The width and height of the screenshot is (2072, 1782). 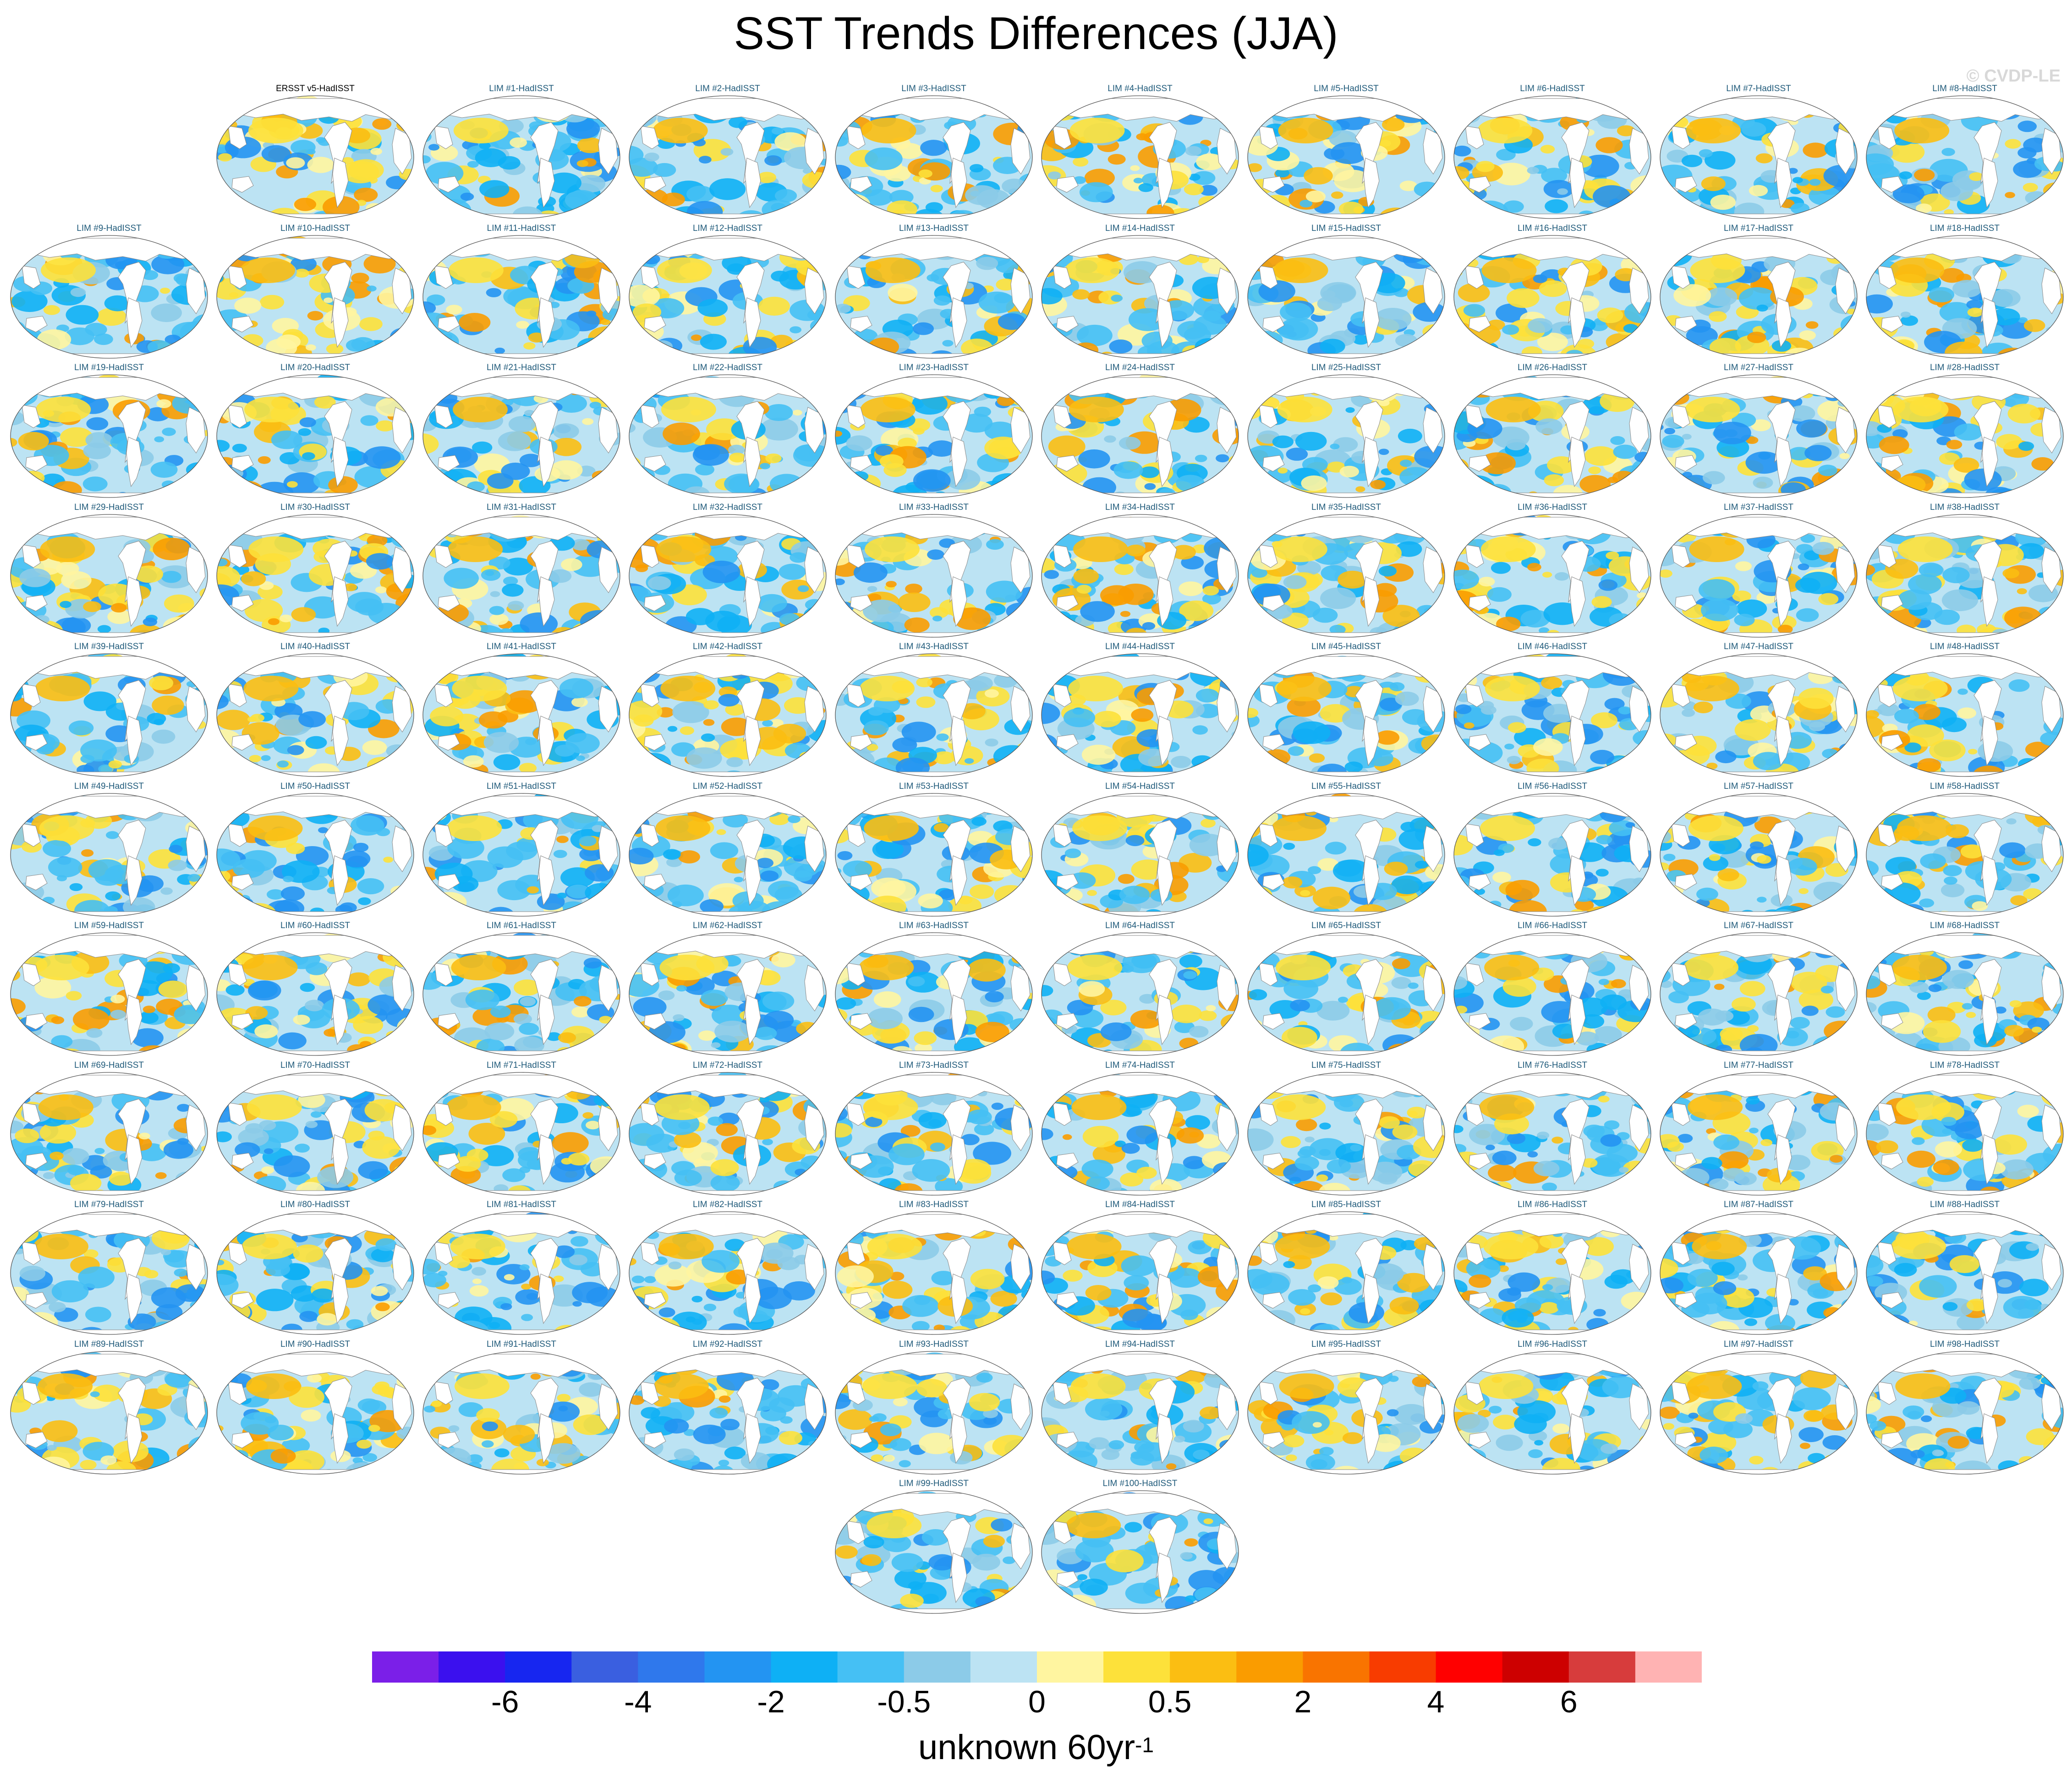 I want to click on panel-title: LIM #11-HadISST, so click(x=521, y=228).